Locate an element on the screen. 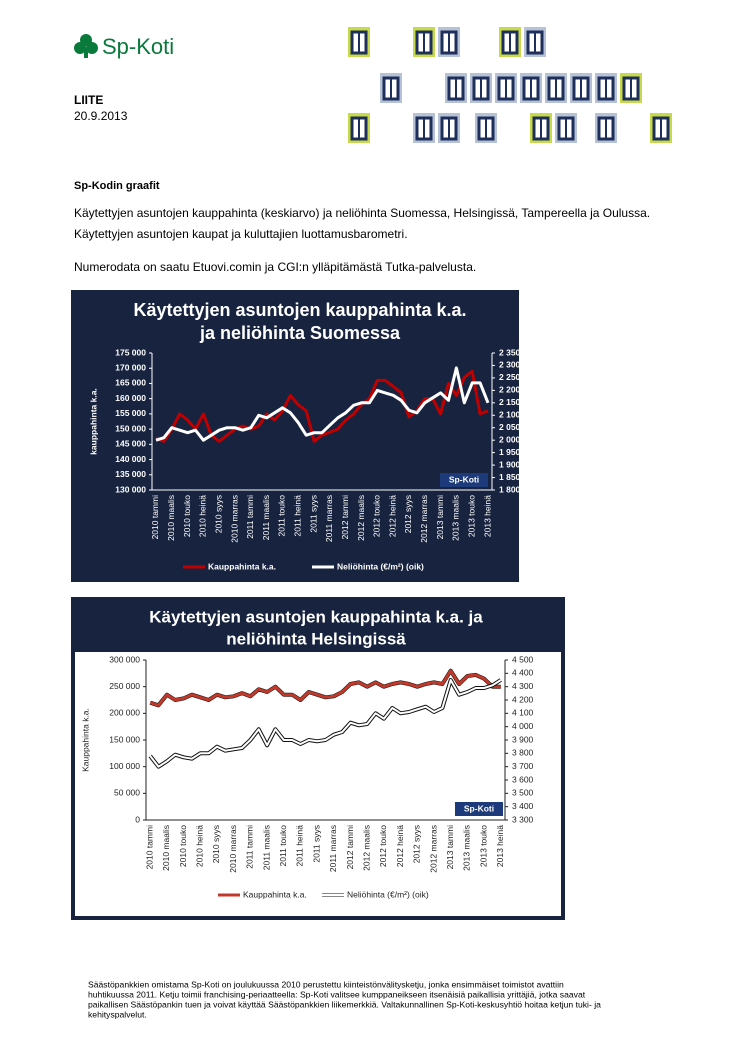  x-tick-label: 2012 maalis is located at coordinates (361, 518).